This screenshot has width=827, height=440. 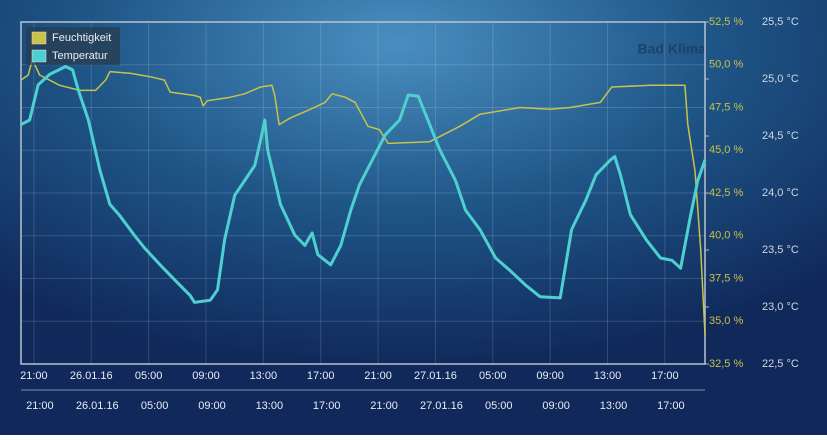 I want to click on y2-tick-label: 23,0 °C, so click(x=780, y=307).